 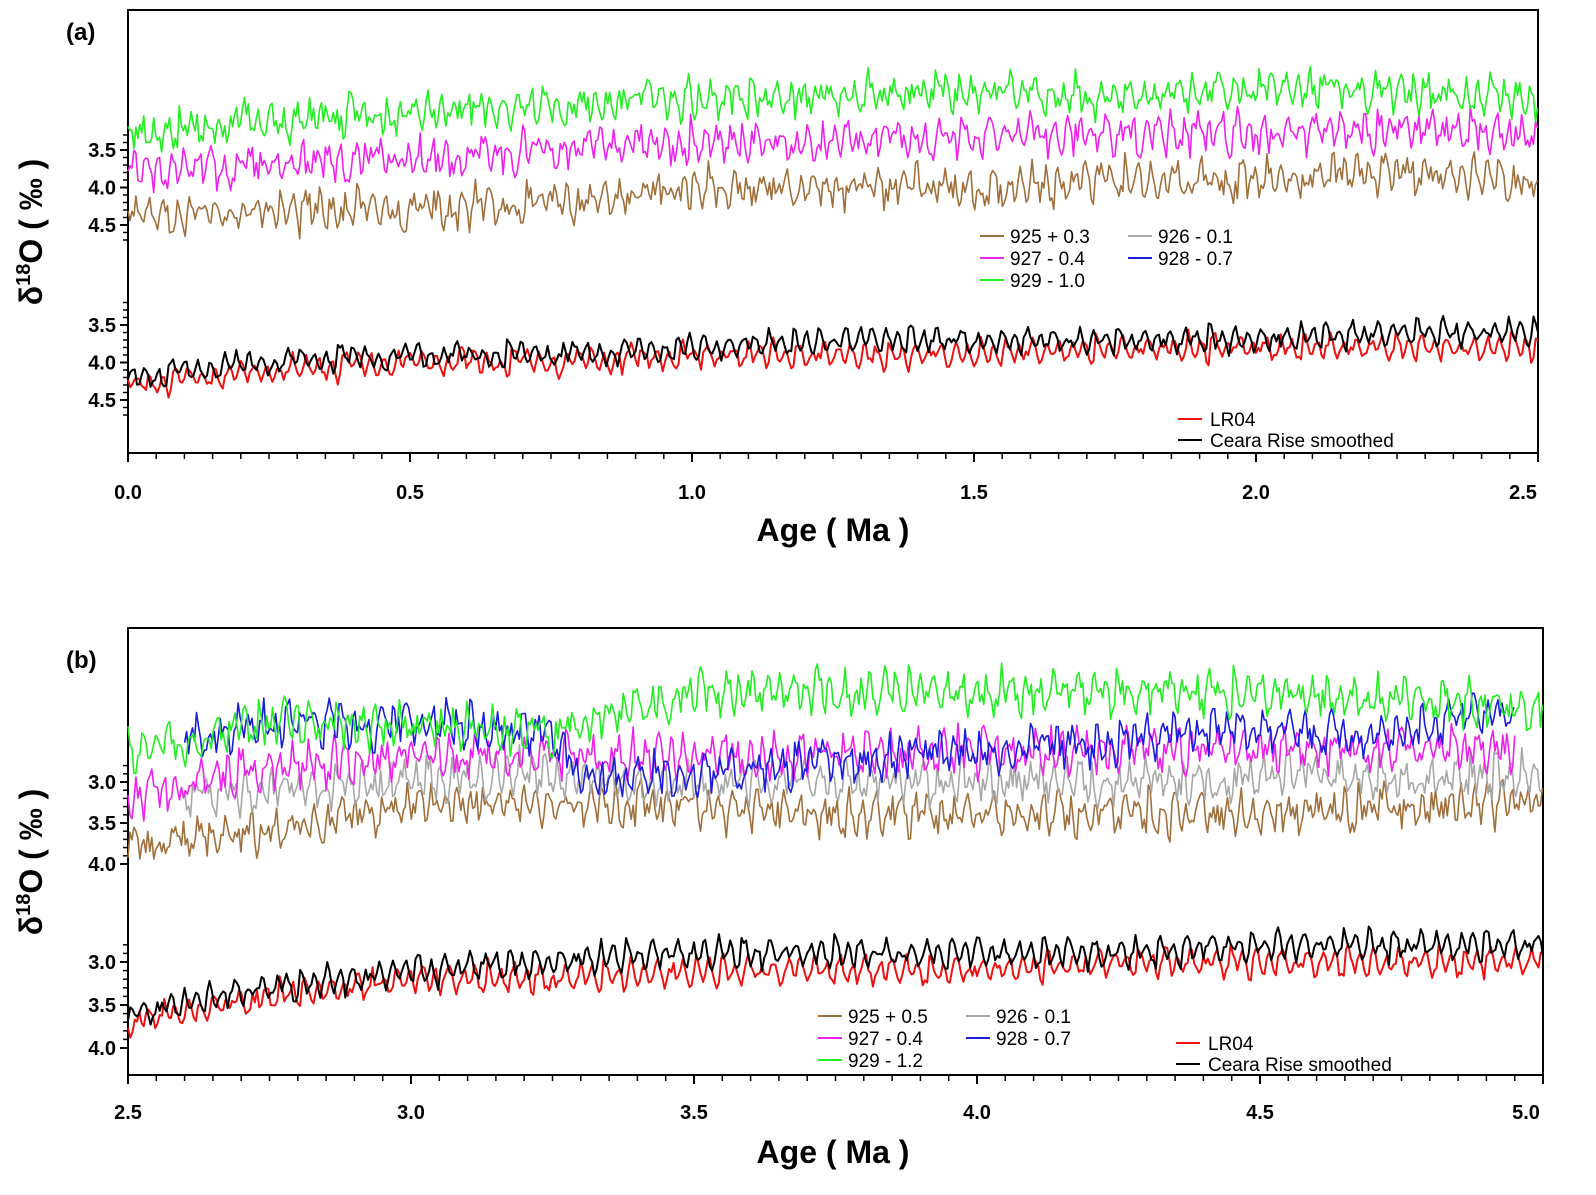 I want to click on panel-a-y-ticks-upper: 3.5 4.0 4.5, so click(x=108, y=187).